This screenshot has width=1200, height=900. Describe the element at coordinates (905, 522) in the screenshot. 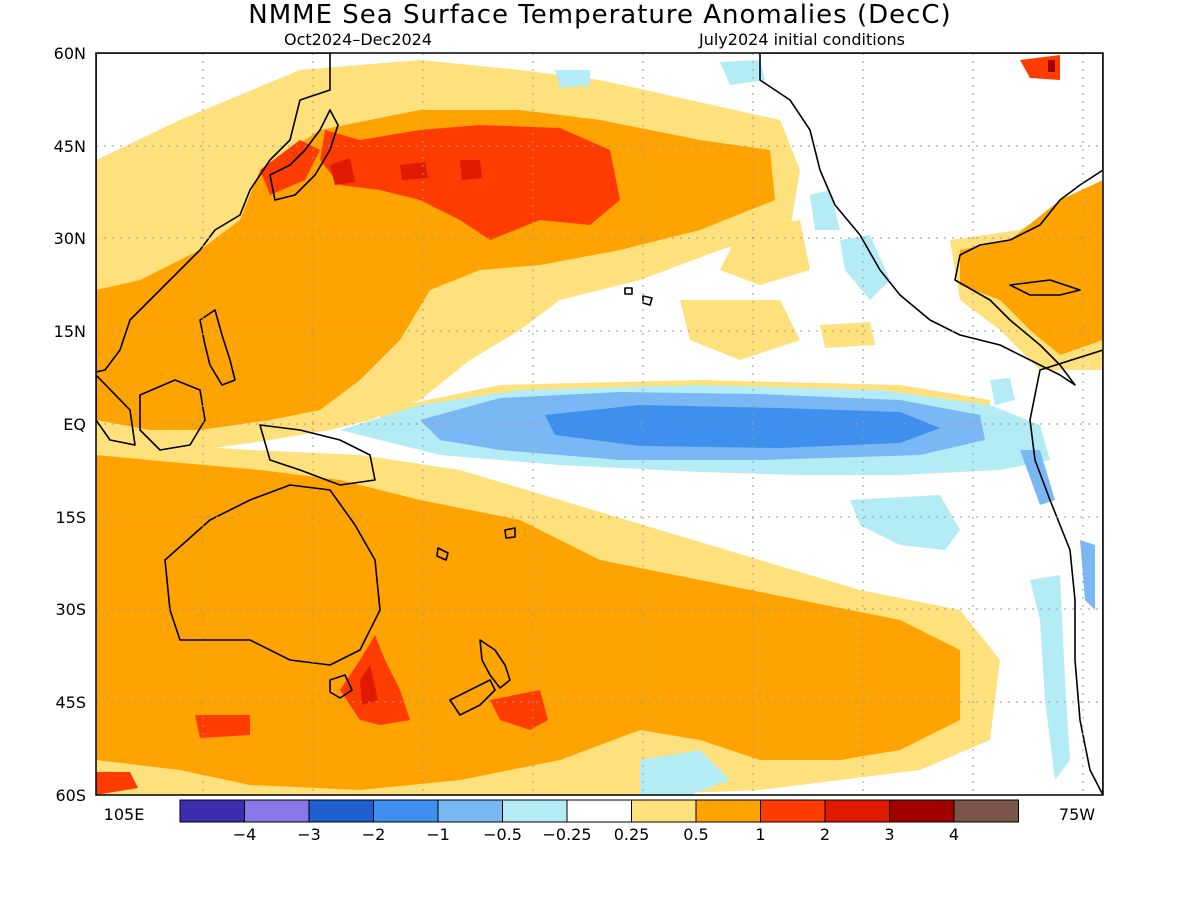

I see `southeast-cyan` at that location.